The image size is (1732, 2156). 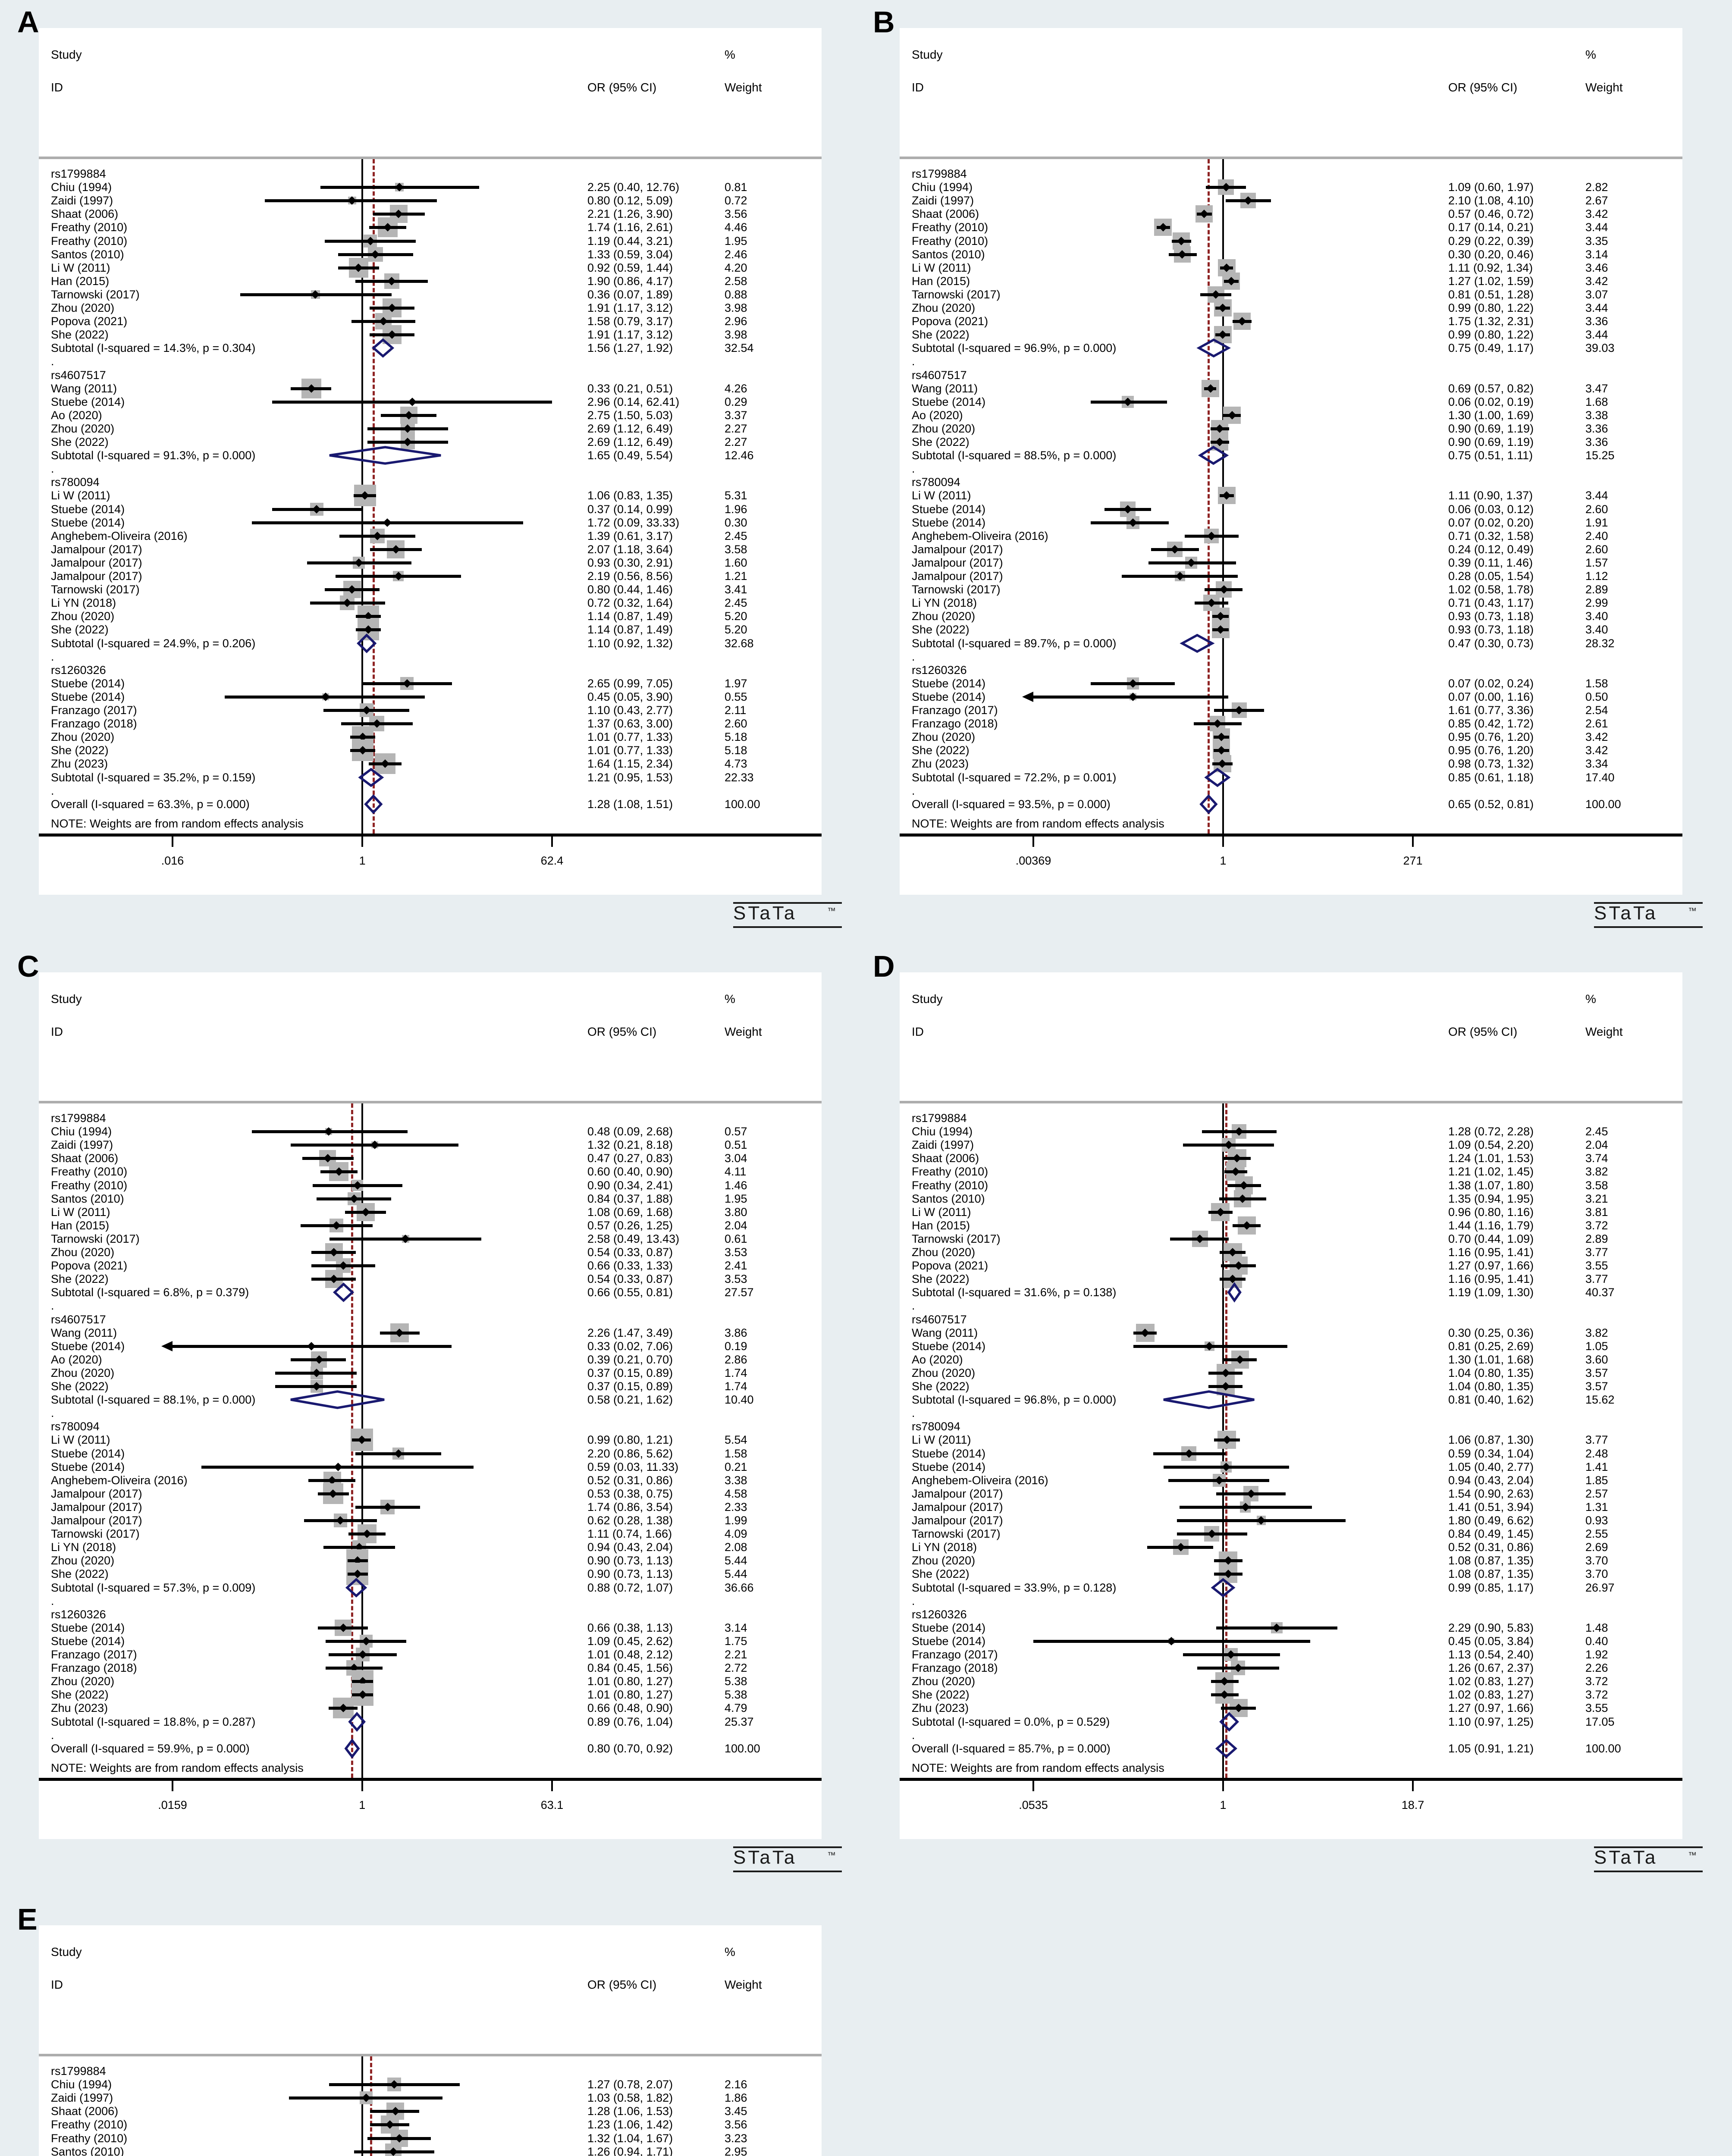 What do you see at coordinates (630, 1681) in the screenshot?
I see `or-ci-value: 1.01 (0.80, 1.27)` at bounding box center [630, 1681].